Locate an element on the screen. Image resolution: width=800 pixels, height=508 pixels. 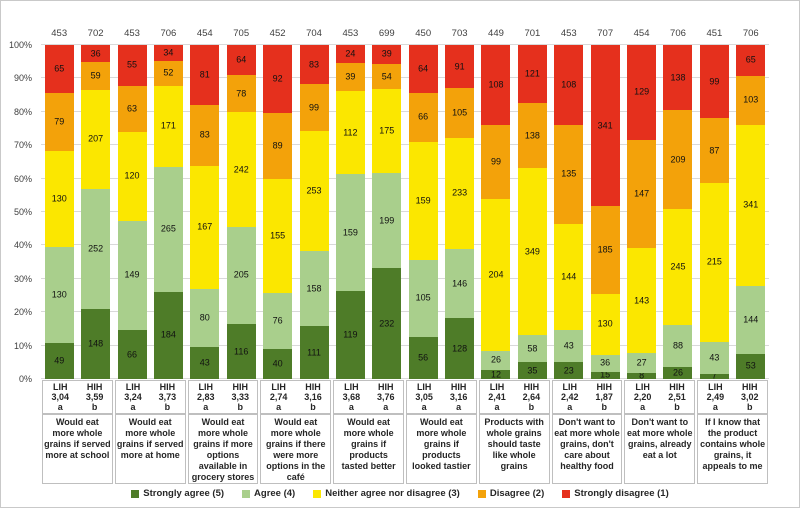
segment-value: 88 is located at coordinates (677, 345).